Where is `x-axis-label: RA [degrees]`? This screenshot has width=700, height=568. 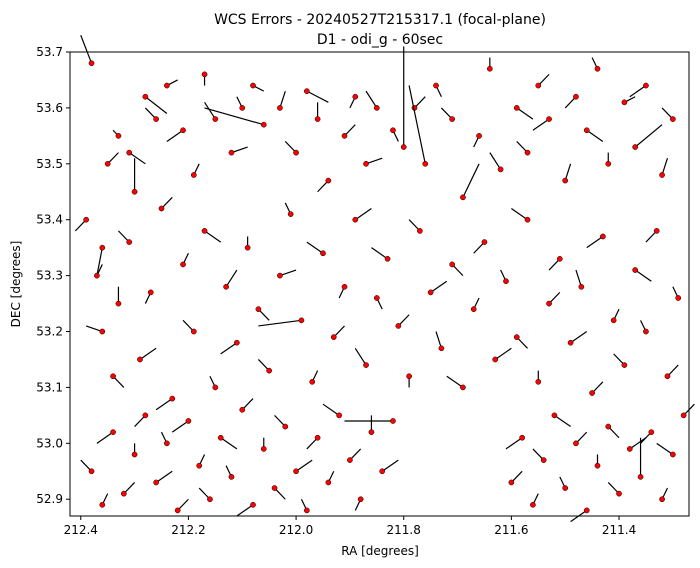 x-axis-label: RA [degrees] is located at coordinates (380, 551).